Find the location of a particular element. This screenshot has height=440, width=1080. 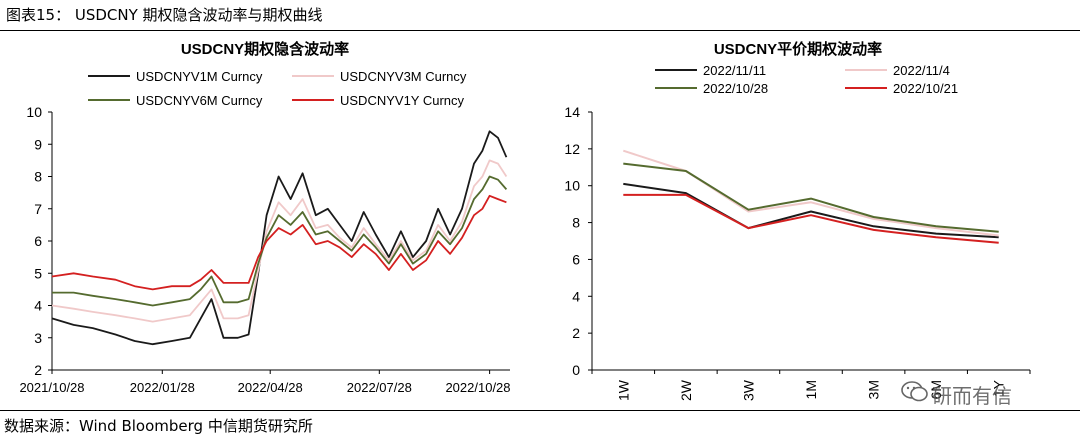

right-y-tick-label-0: 0 is located at coordinates (576, 370).